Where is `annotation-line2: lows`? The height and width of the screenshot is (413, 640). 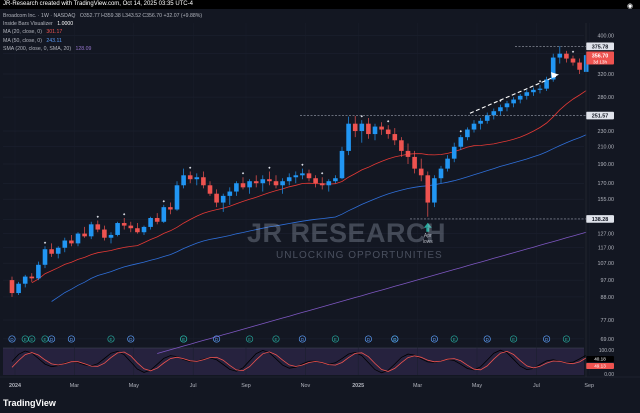
annotation-line2: lows is located at coordinates (428, 242).